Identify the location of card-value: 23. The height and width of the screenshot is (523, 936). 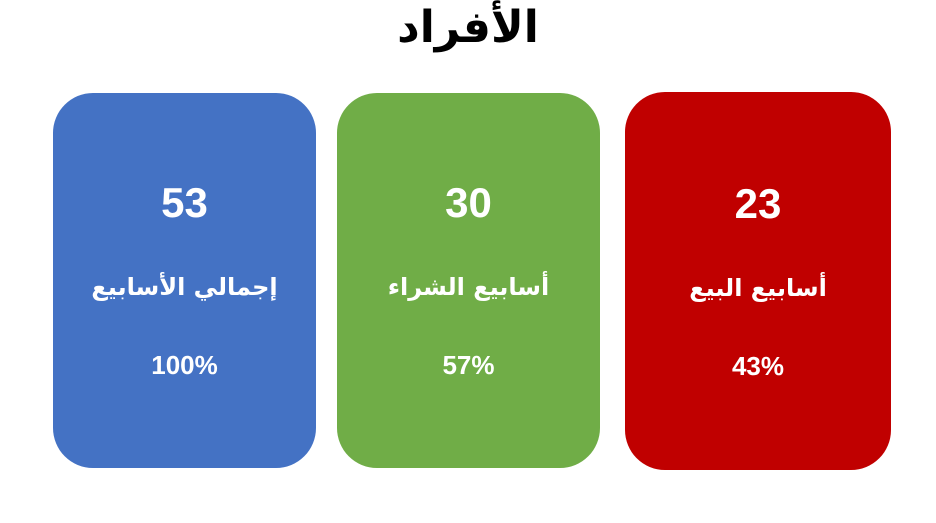
(758, 203).